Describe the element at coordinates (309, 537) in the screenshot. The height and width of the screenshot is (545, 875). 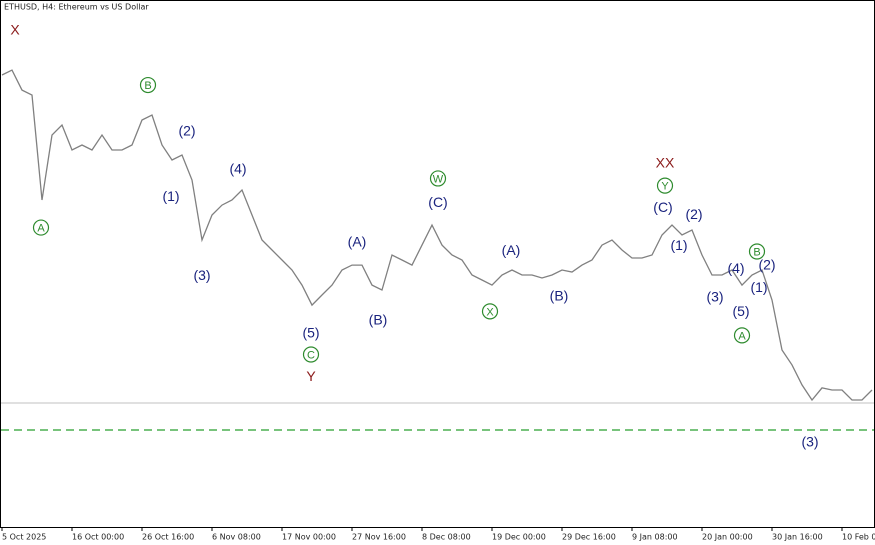
I see `x-tick-label: 17 Nov 00:00` at that location.